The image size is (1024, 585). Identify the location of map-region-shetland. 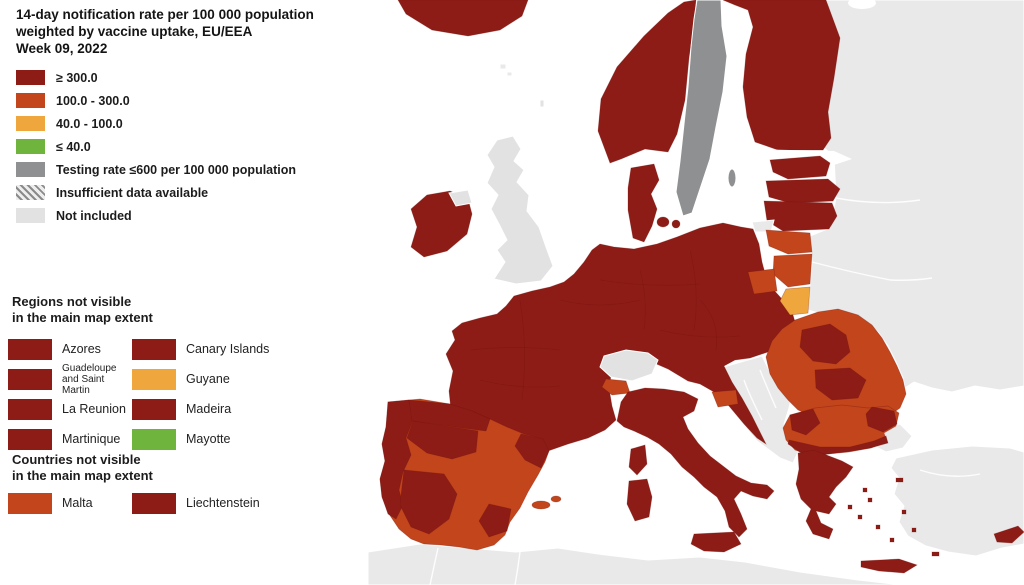
(542, 103).